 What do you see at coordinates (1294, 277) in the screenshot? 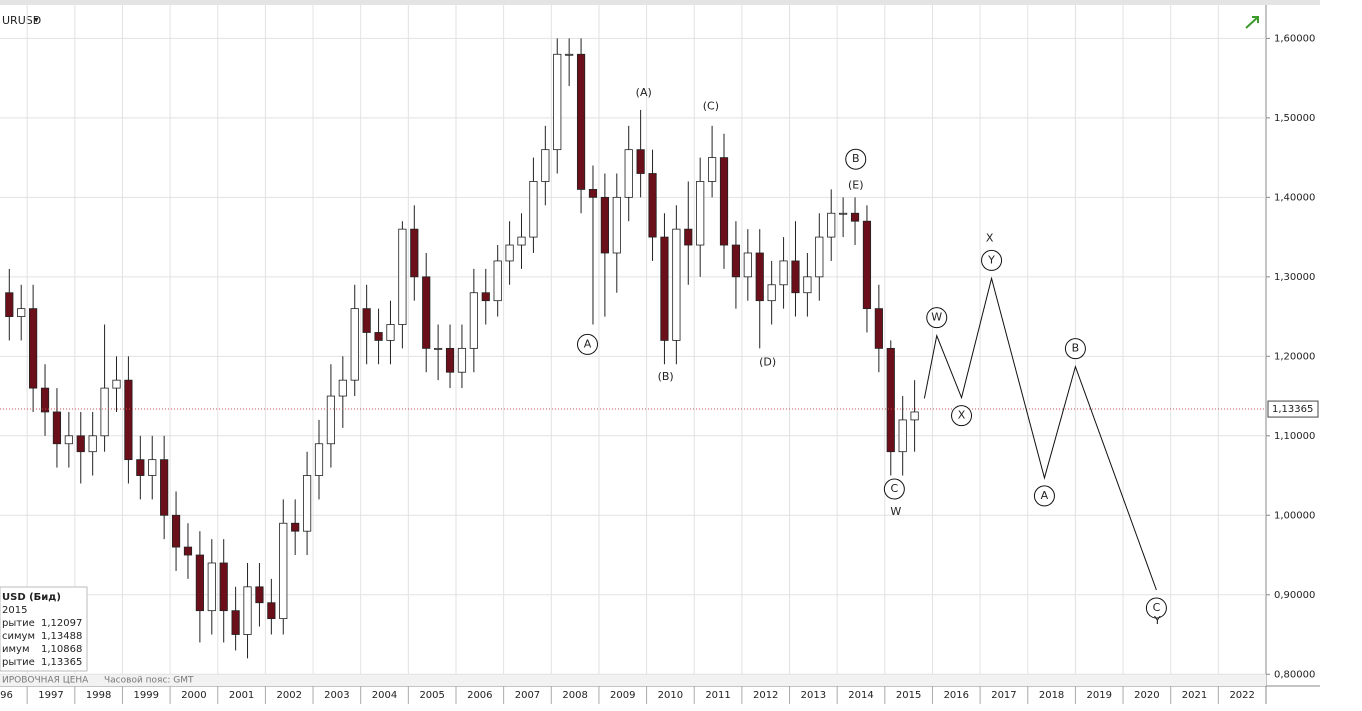
I see `y-tick-label: 1,30000` at bounding box center [1294, 277].